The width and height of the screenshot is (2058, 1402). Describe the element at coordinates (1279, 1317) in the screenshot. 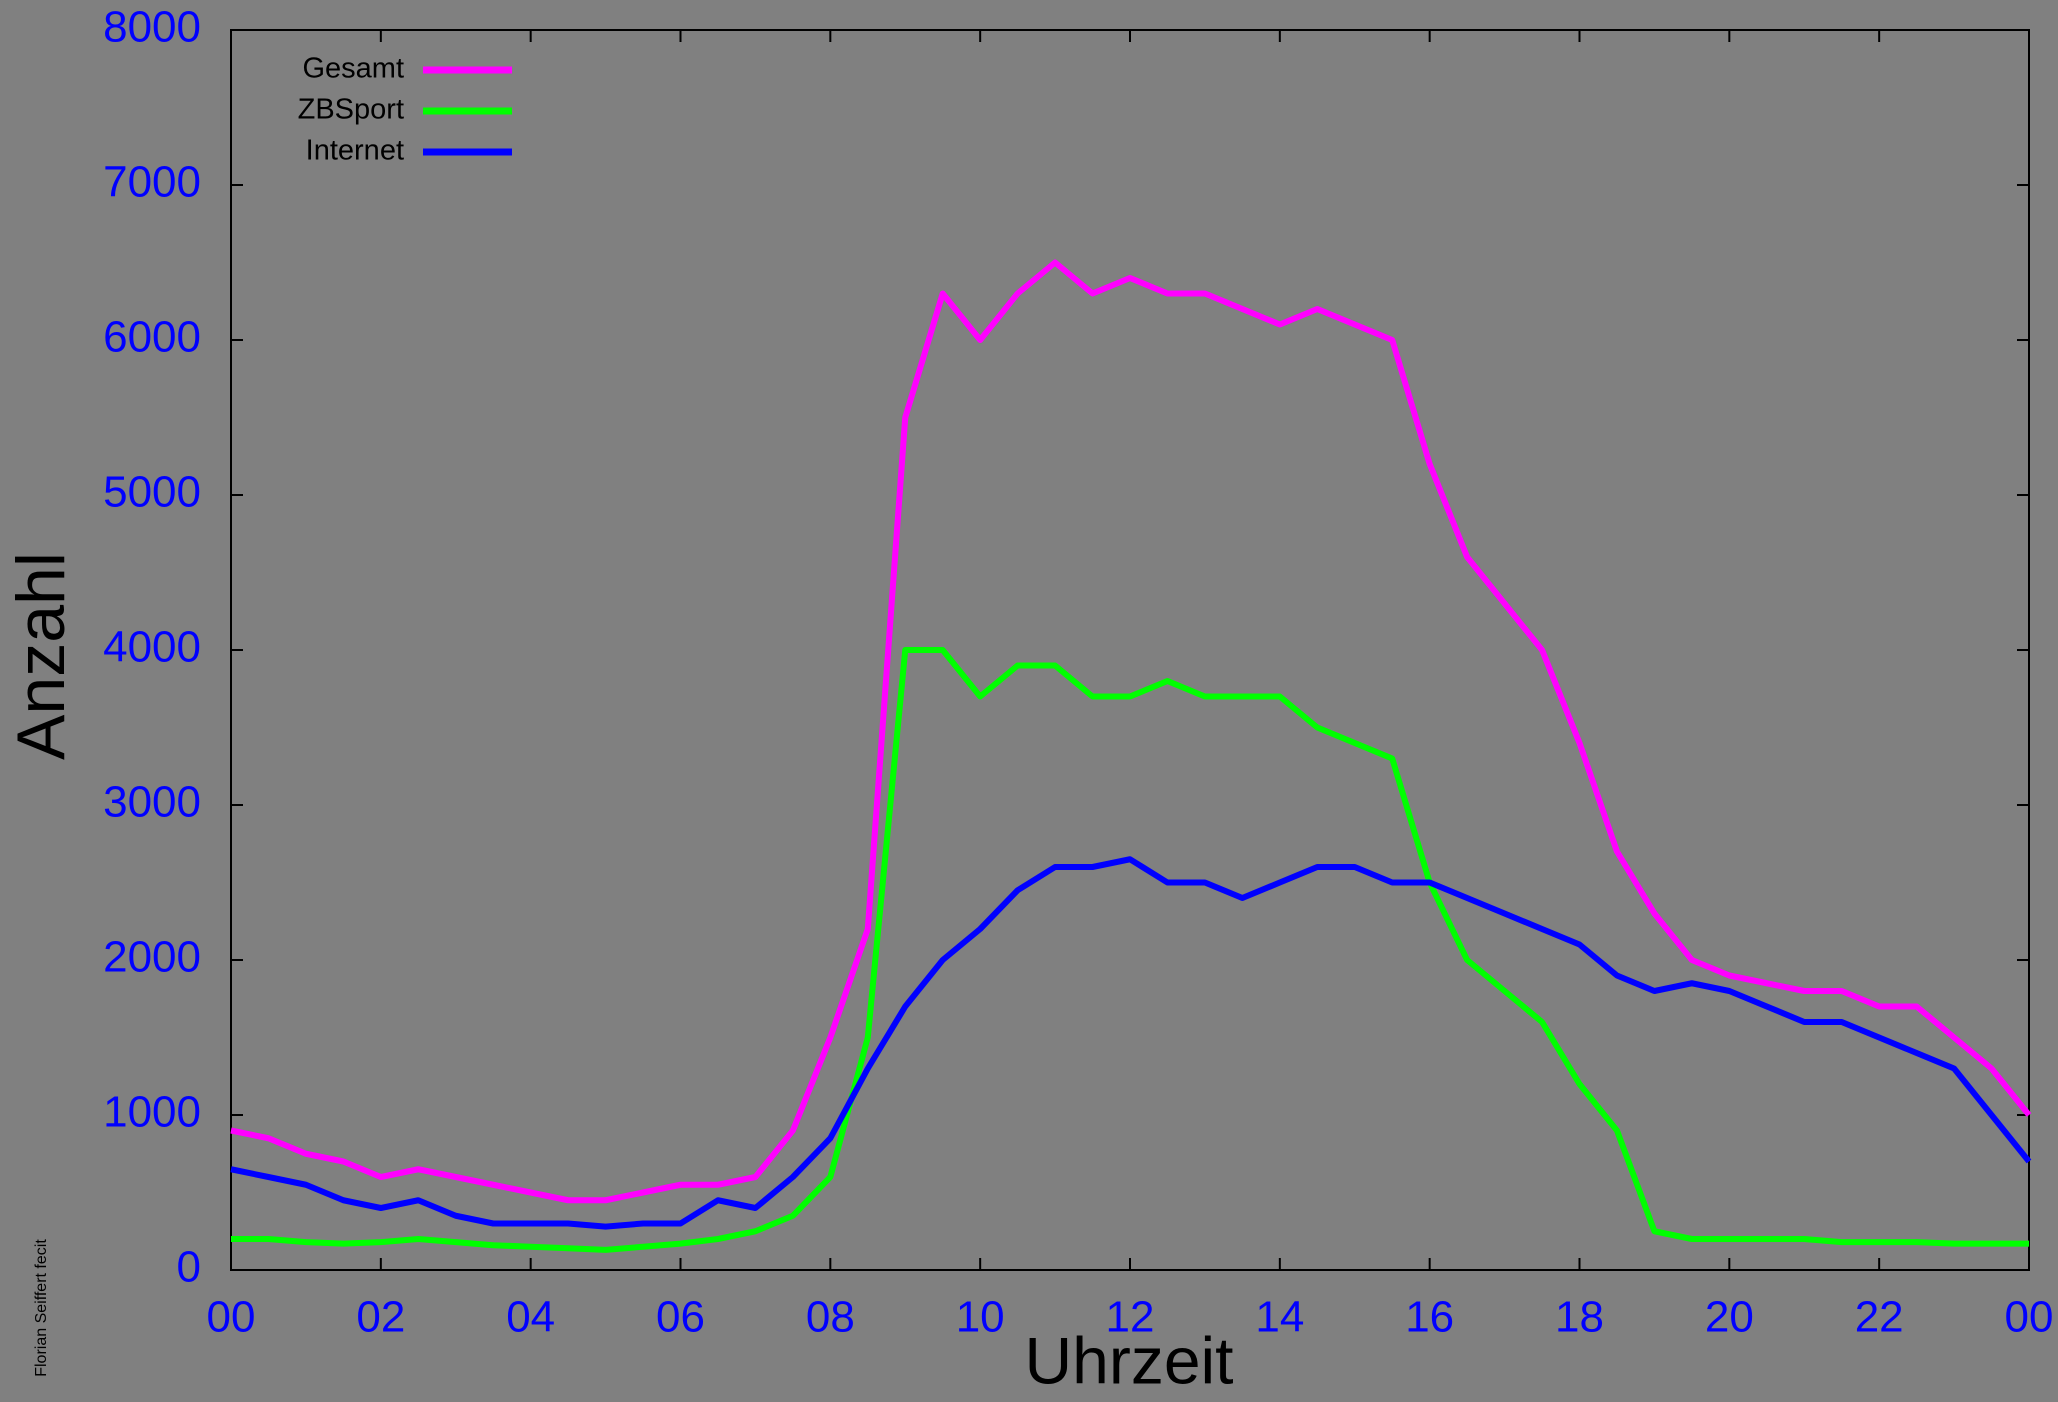

I see `x-tick-label: 14` at that location.